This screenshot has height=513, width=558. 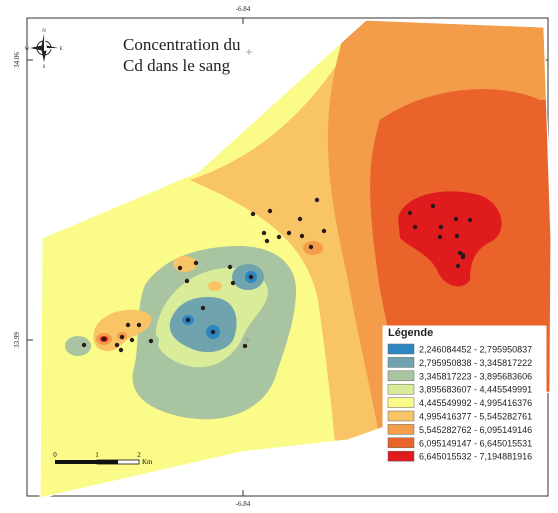 I want to click on scale-unit: Km, so click(x=147, y=462).